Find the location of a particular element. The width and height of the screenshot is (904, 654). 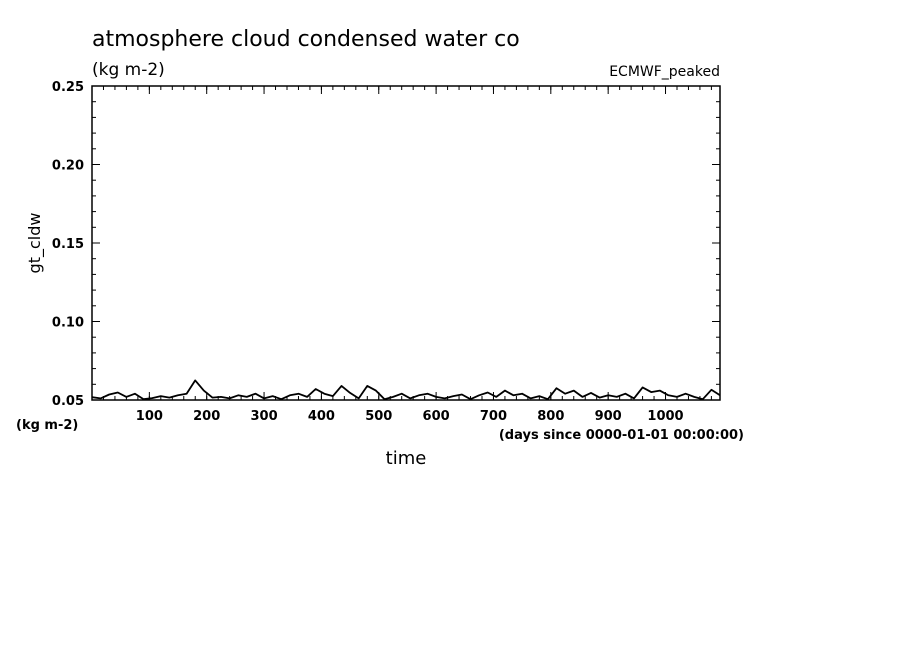

chart-annotation: ECMWF_peaked is located at coordinates (664, 72).